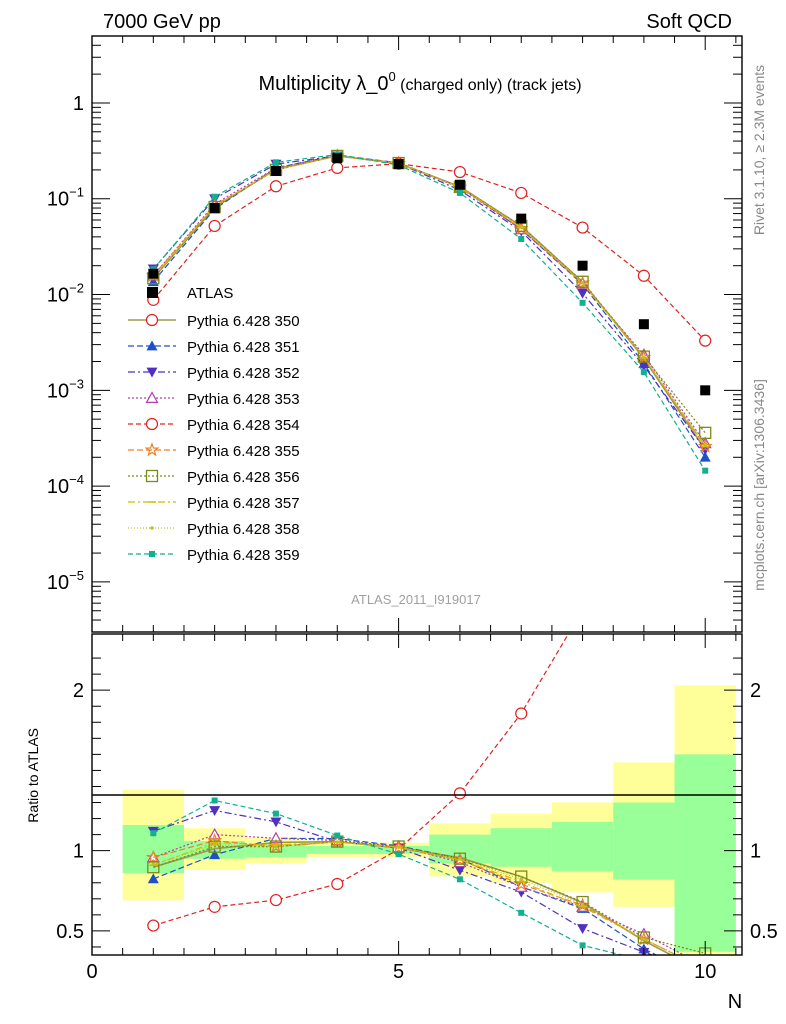  I want to click on ratio-y-tick-label-right-2: 2, so click(755, 691).